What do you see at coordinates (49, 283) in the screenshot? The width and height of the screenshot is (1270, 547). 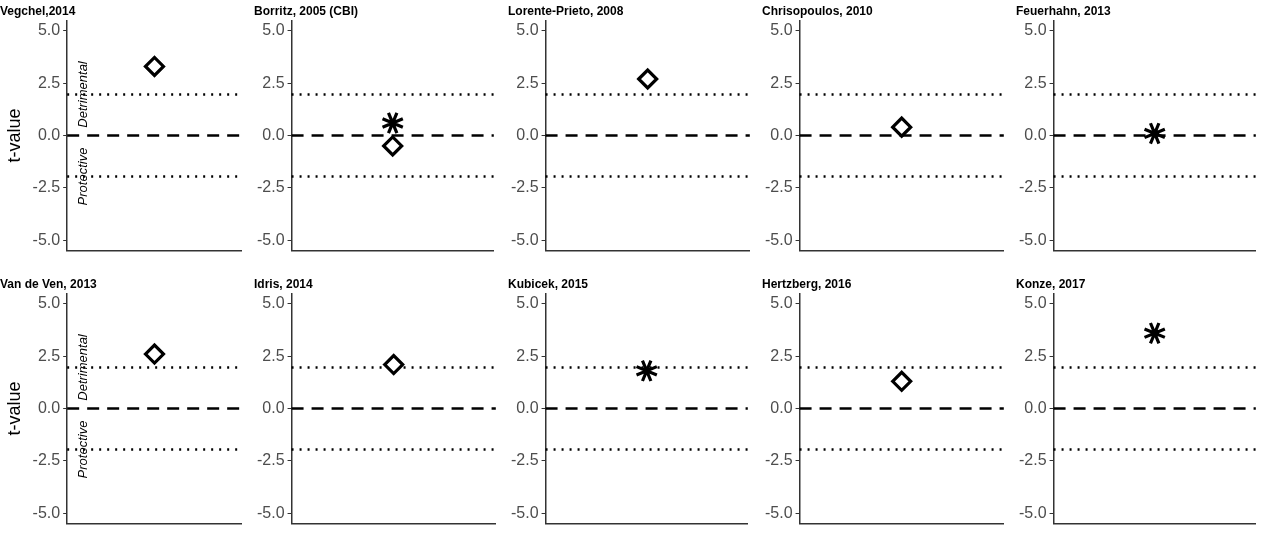 I see `chart-title: Van de Ven, 2013` at bounding box center [49, 283].